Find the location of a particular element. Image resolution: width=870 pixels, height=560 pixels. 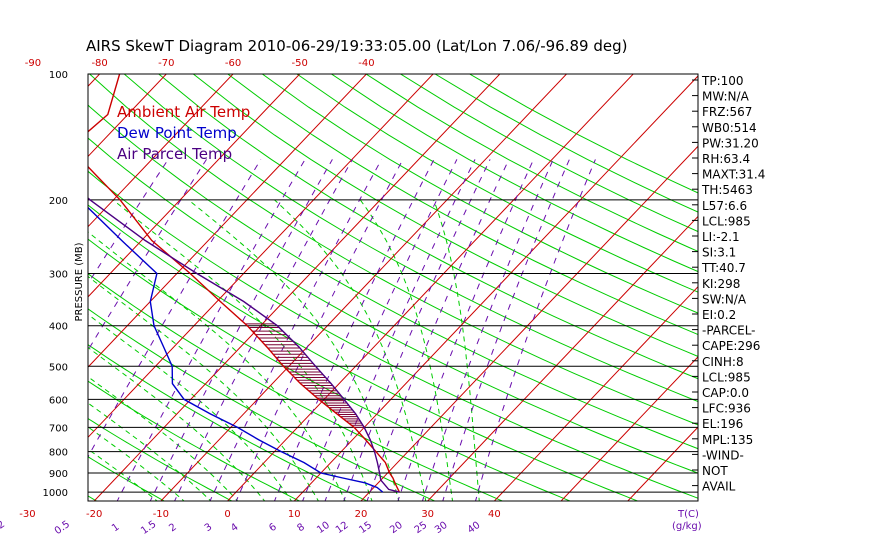

index-value: FRZ:567 is located at coordinates (727, 112).